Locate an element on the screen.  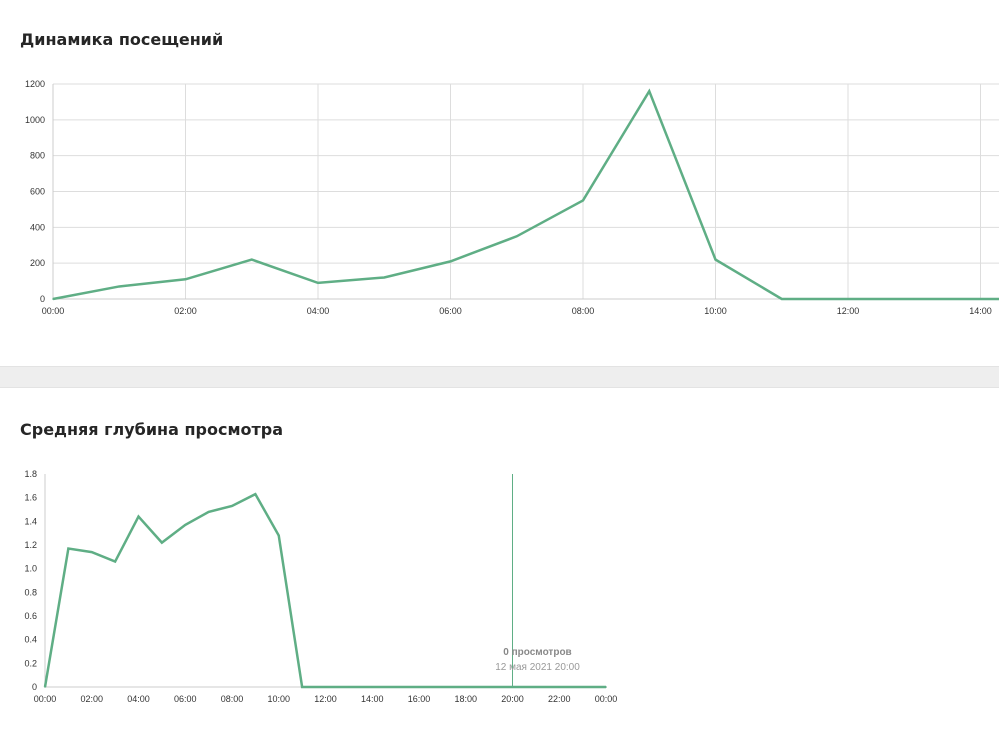
y-tick-label: 0.6 is located at coordinates (30, 616).